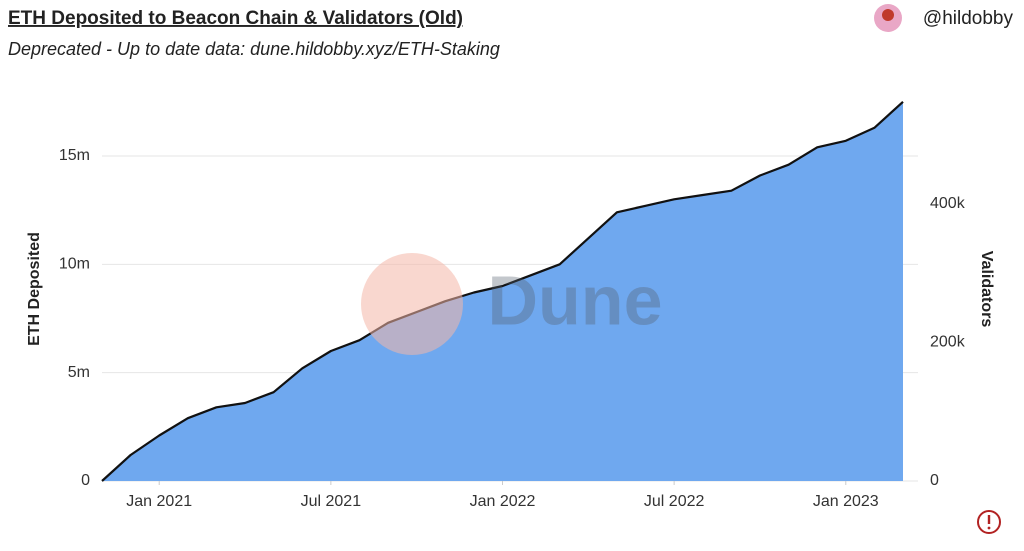 Image resolution: width=1024 pixels, height=551 pixels. I want to click on x-tick-label: Jul 2021, so click(331, 501).